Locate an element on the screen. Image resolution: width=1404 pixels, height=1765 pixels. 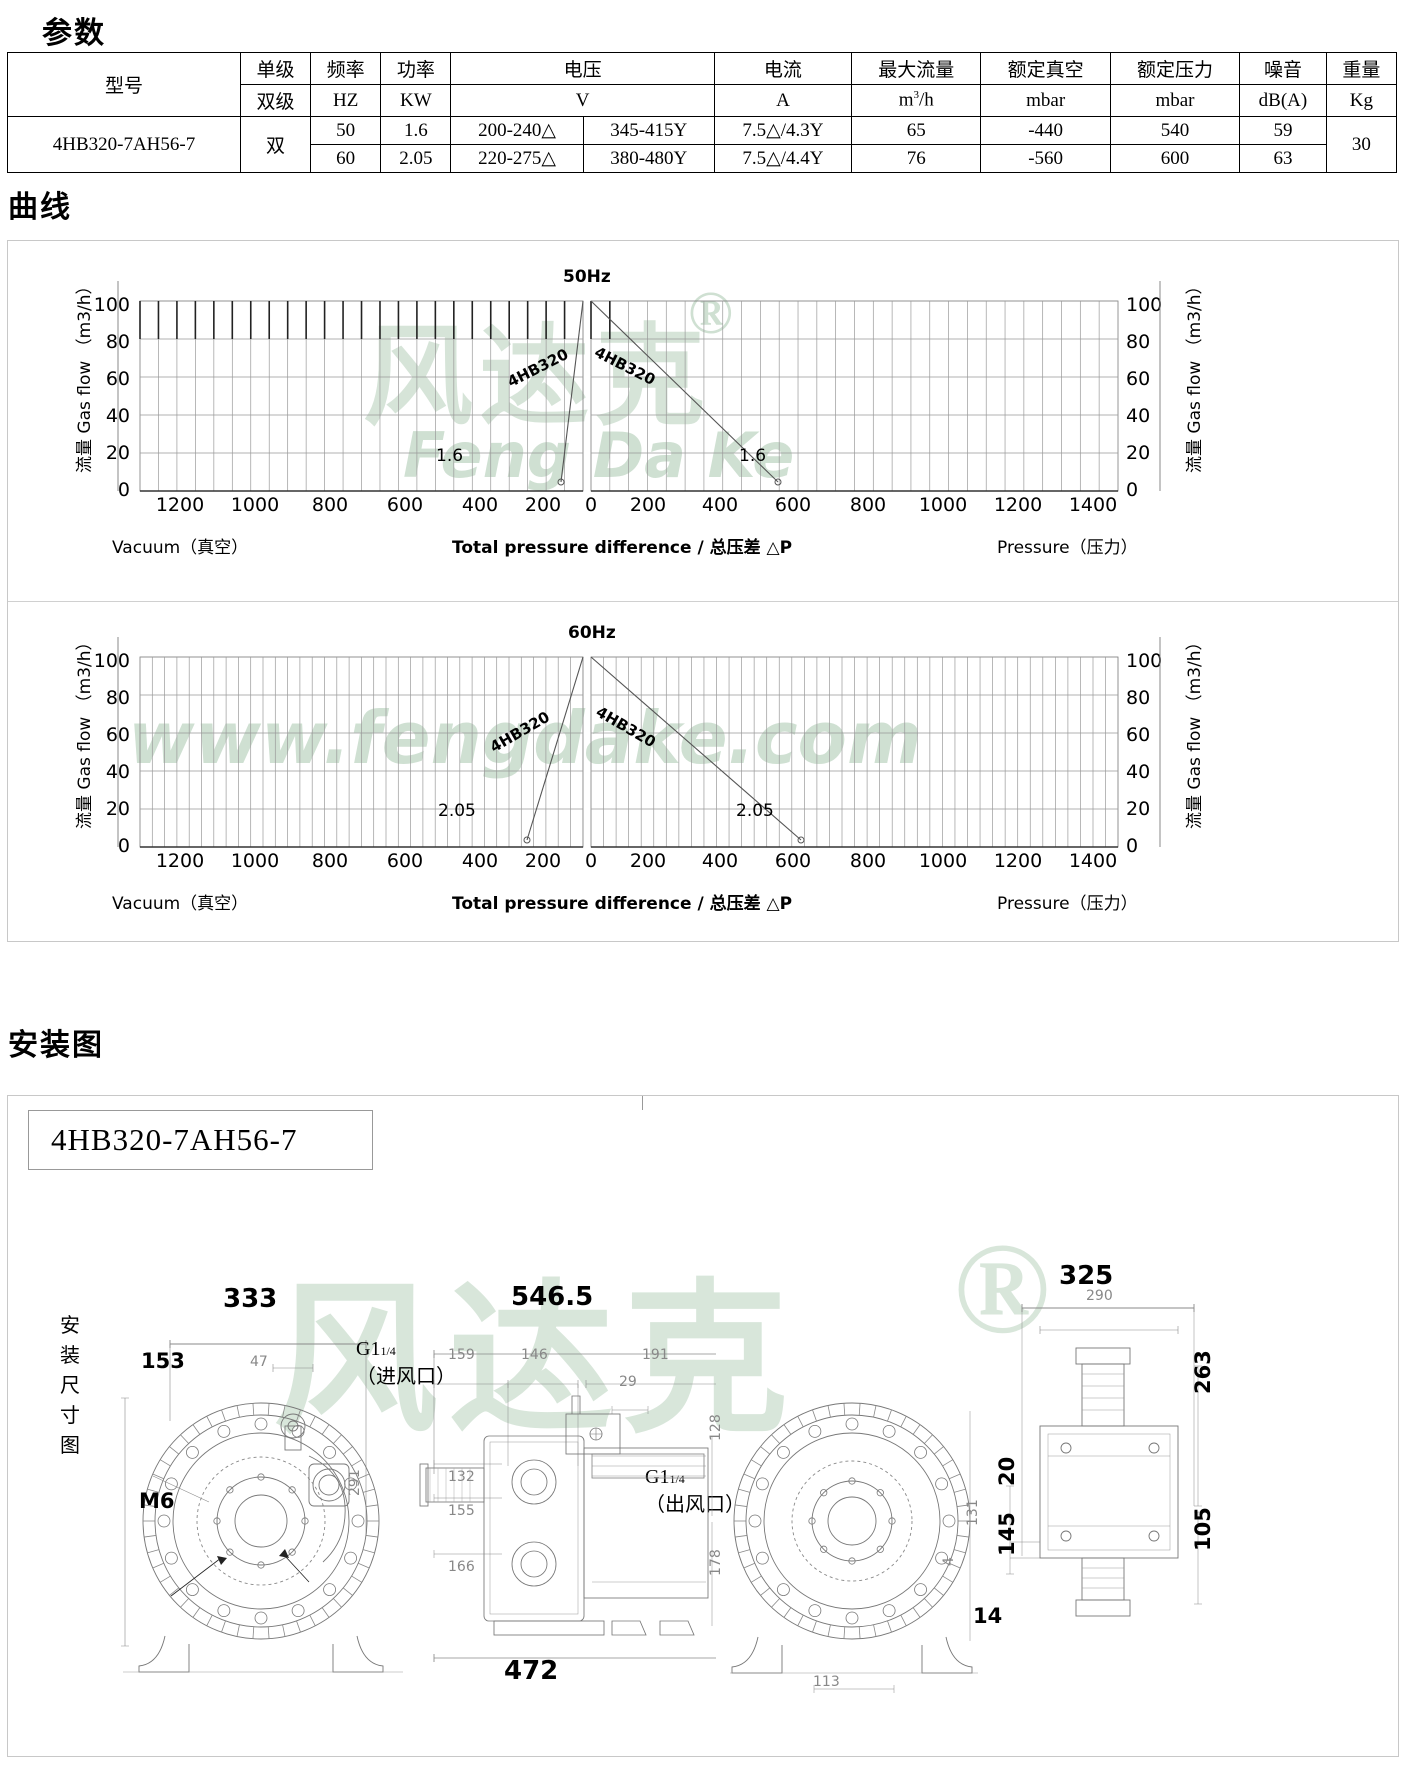
cell-weight: 30 is located at coordinates (1361, 144).